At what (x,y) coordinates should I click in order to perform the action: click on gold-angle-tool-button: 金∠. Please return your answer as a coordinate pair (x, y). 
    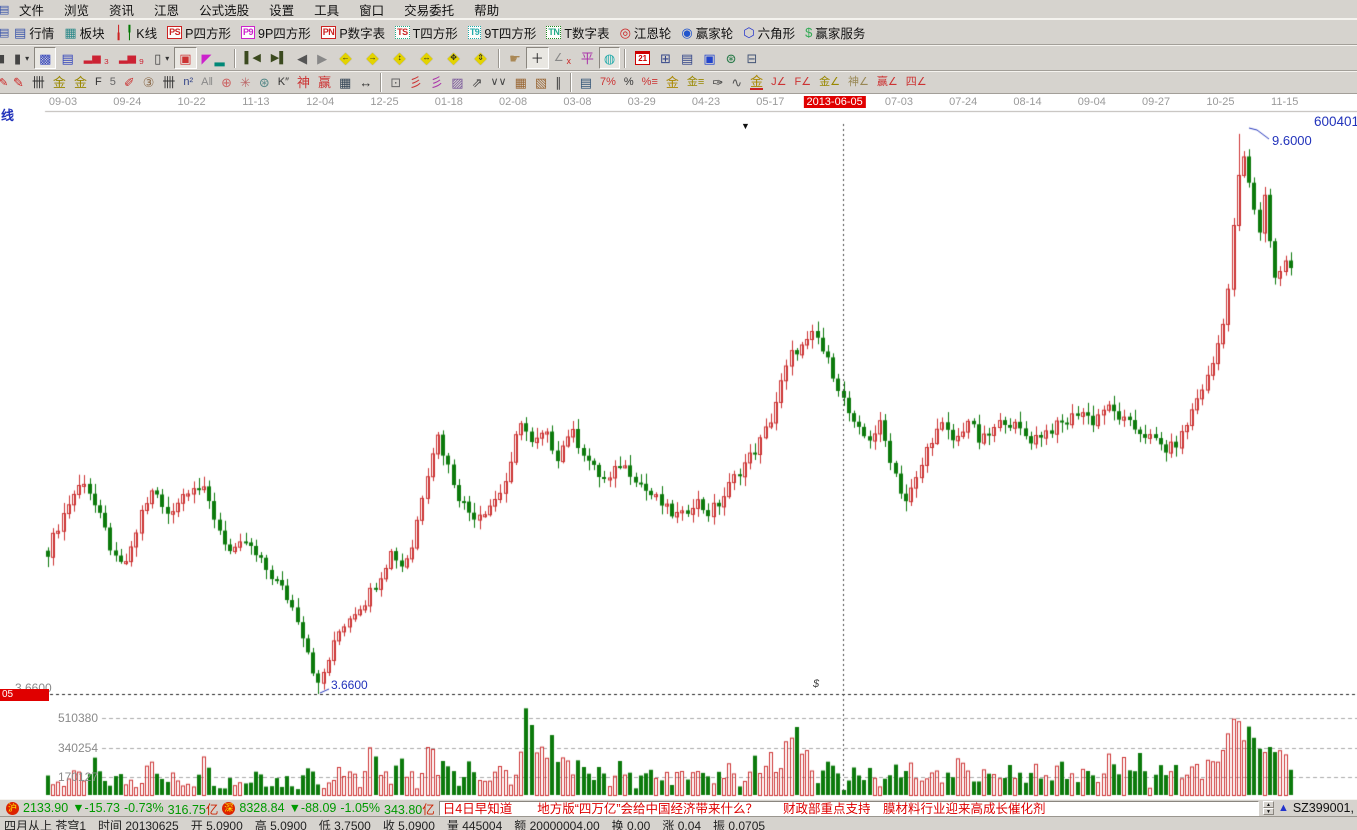
    Looking at the image, I should click on (829, 83).